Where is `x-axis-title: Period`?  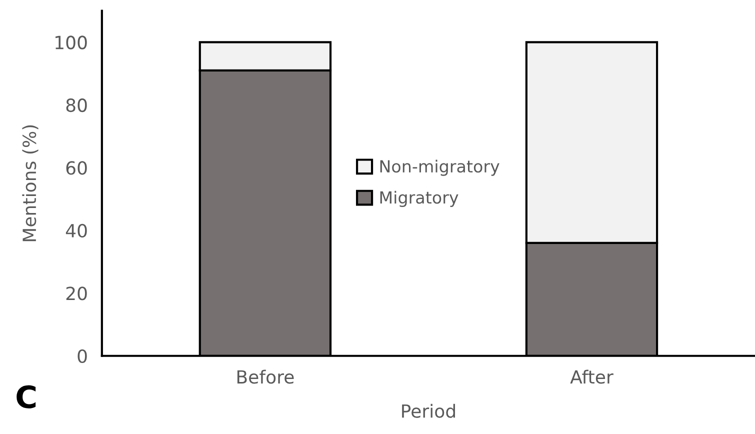
x-axis-title: Period is located at coordinates (428, 411).